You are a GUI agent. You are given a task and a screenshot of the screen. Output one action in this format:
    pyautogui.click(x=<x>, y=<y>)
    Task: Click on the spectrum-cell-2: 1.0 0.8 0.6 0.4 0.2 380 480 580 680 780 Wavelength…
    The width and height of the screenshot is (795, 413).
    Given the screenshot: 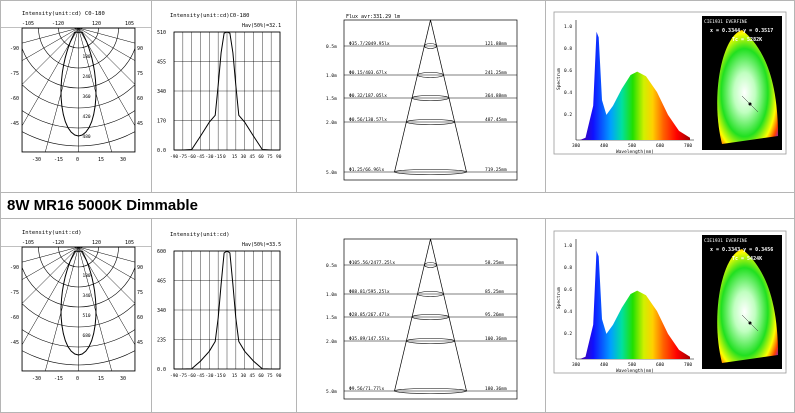 What is the action you would take?
    pyautogui.click(x=670, y=316)
    